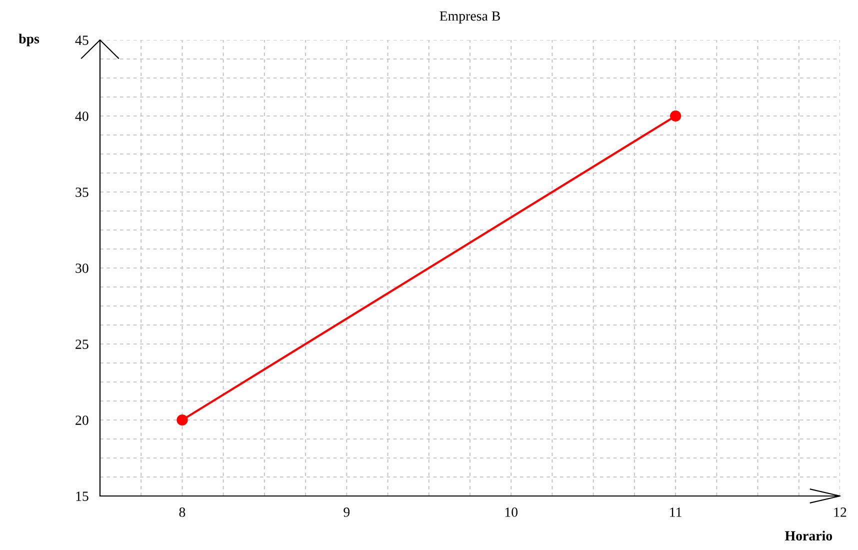 This screenshot has width=858, height=550. Describe the element at coordinates (511, 512) in the screenshot. I see `x-tick-label: 10` at that location.